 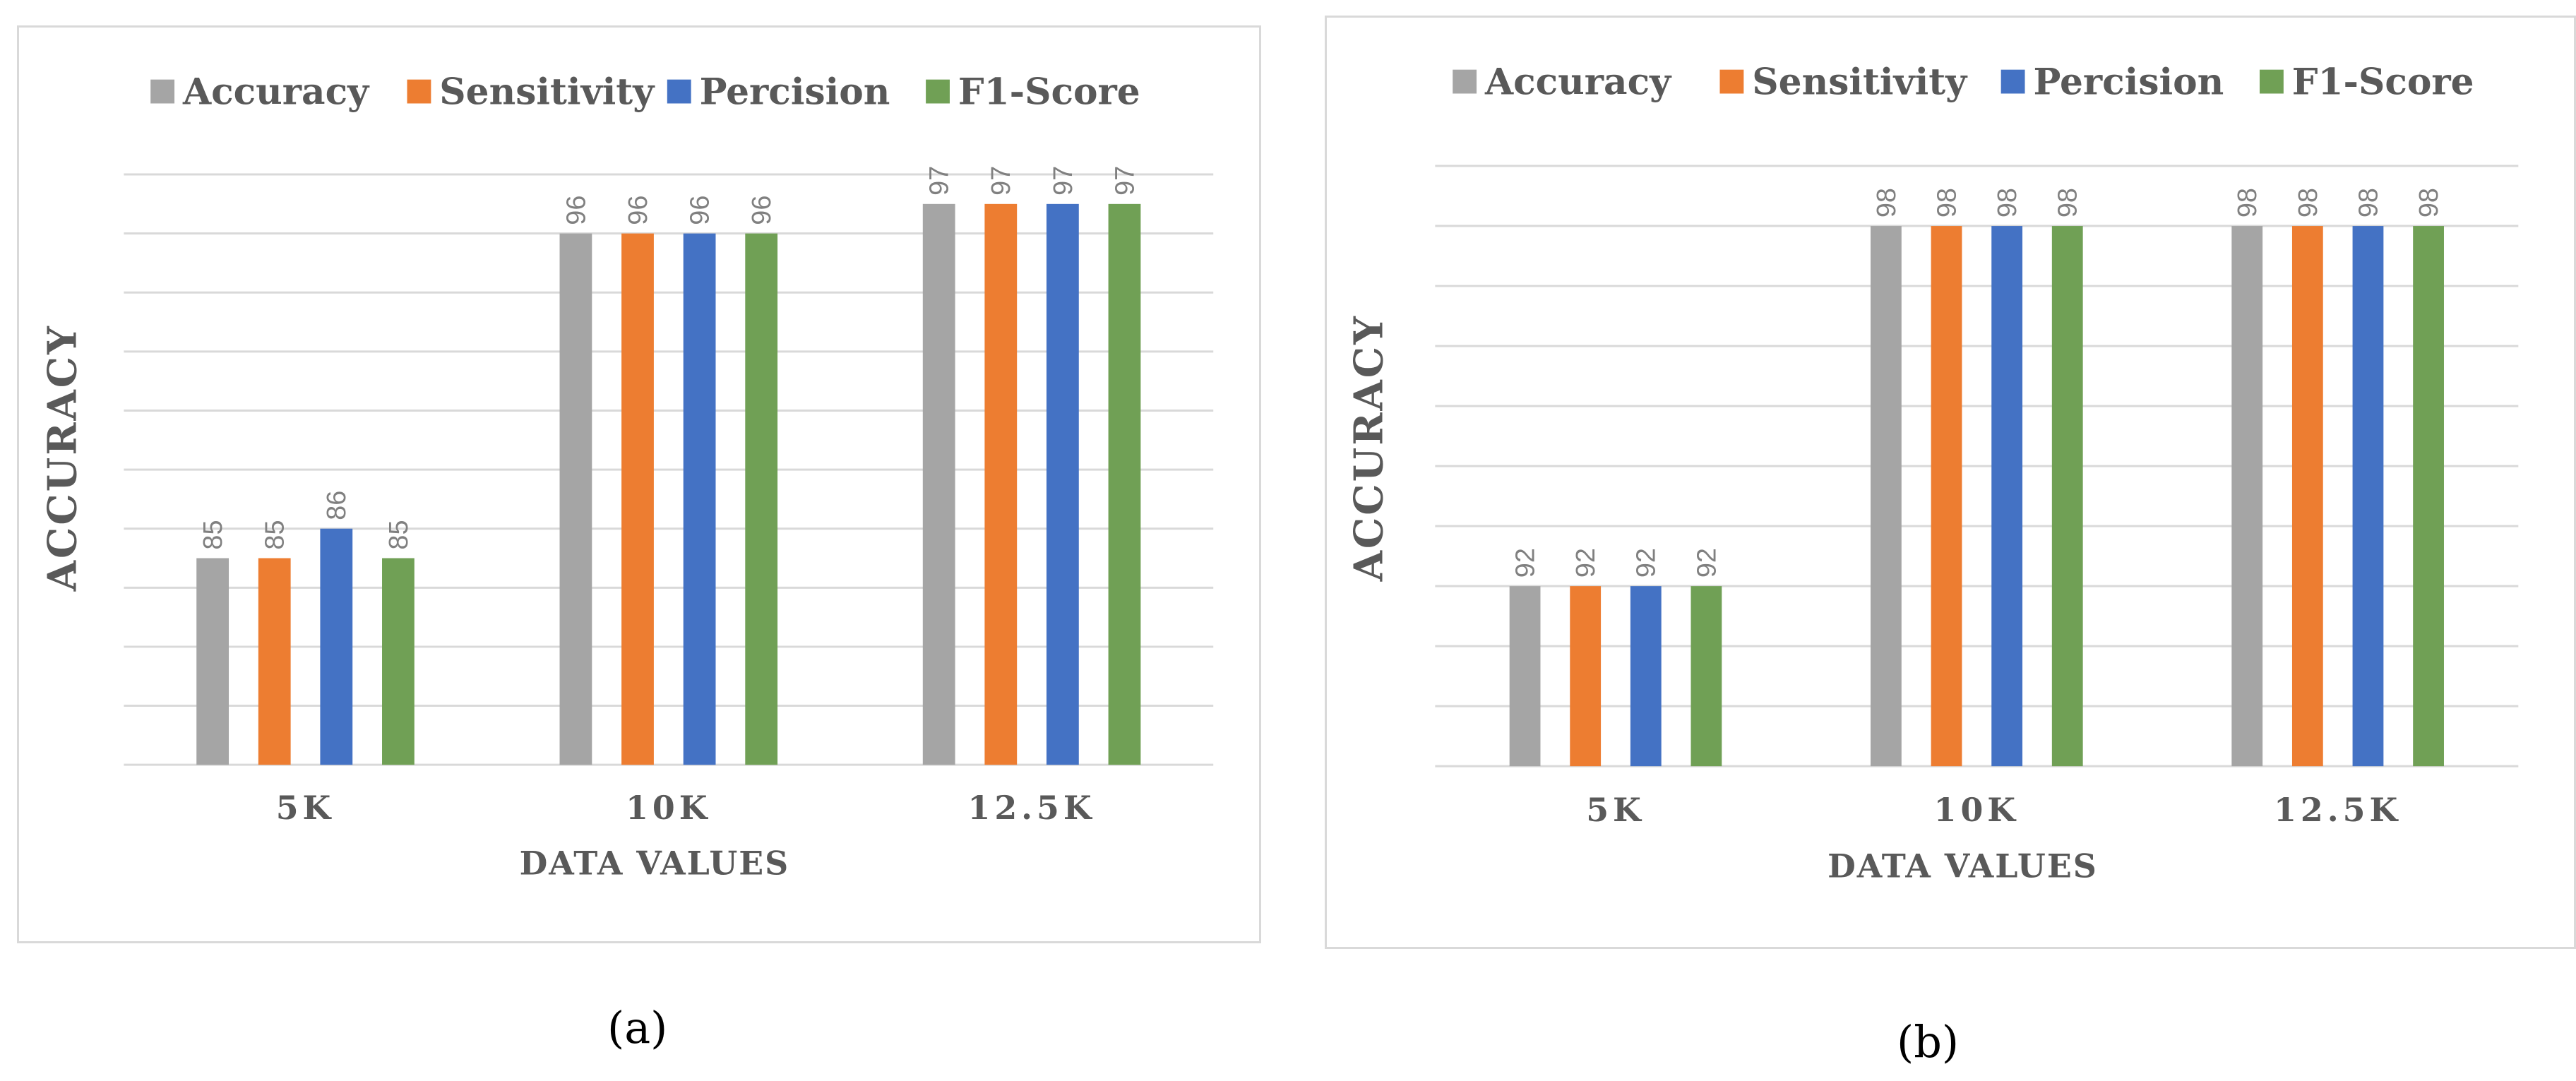 I want to click on data-label: 86, so click(x=337, y=505).